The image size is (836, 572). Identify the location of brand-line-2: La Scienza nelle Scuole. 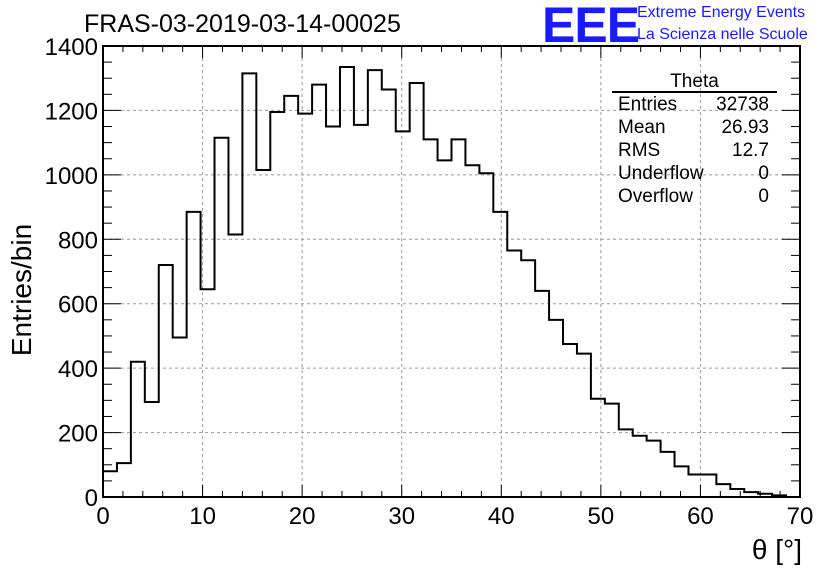
(722, 34).